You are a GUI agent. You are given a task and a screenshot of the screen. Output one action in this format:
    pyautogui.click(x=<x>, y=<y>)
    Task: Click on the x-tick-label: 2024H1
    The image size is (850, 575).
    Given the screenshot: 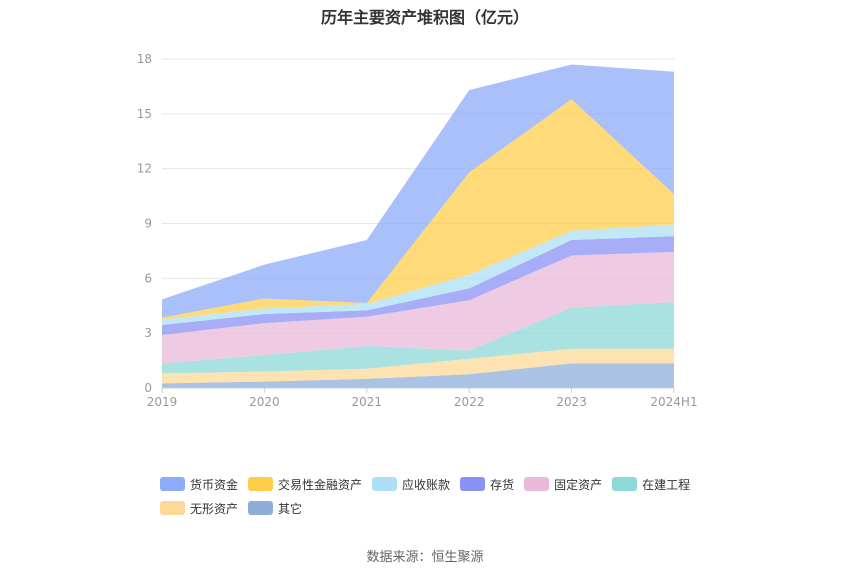 What is the action you would take?
    pyautogui.click(x=673, y=402)
    